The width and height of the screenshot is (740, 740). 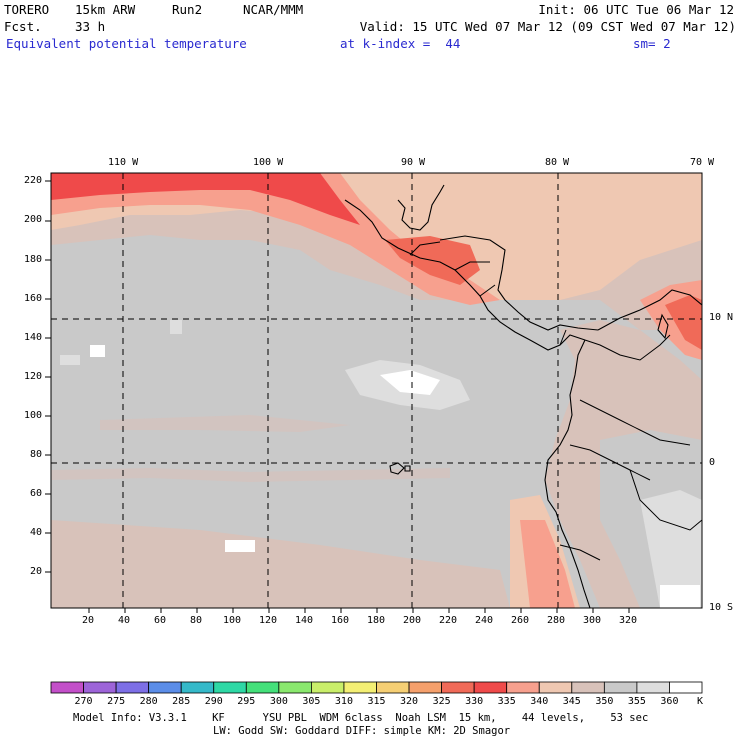 I want to click on x-label: 180, so click(x=376, y=620).